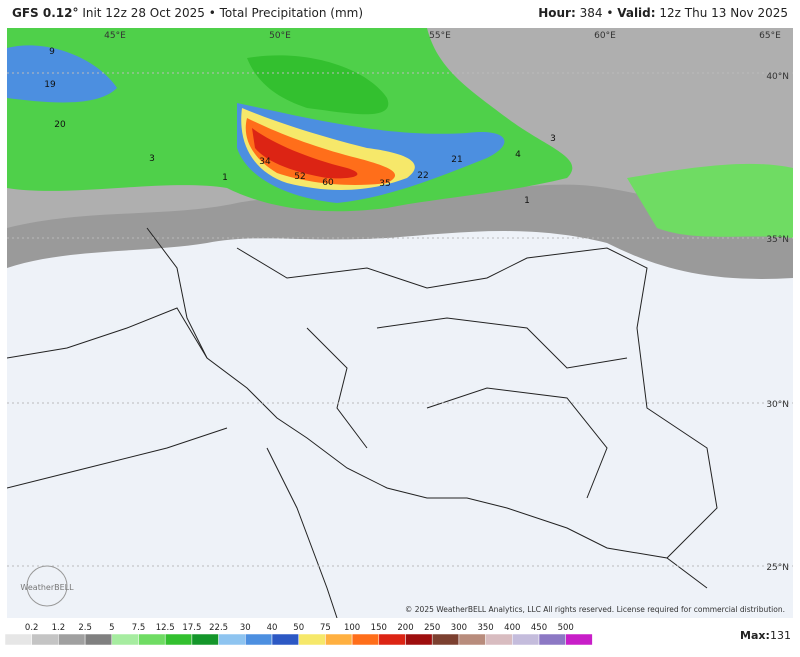 The image size is (800, 657). What do you see at coordinates (328, 183) in the screenshot?
I see `value-label: 60` at bounding box center [328, 183].